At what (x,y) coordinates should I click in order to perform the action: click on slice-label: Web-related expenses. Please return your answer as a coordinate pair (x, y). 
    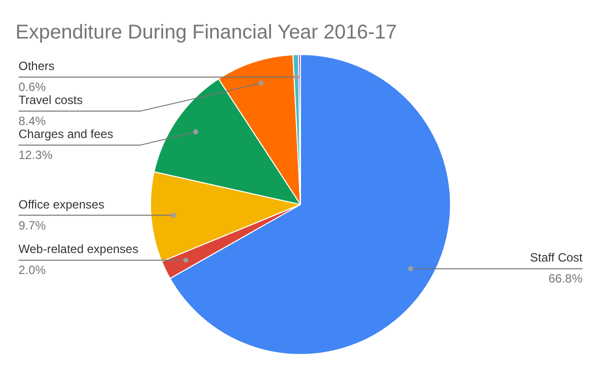
    Looking at the image, I should click on (78, 249).